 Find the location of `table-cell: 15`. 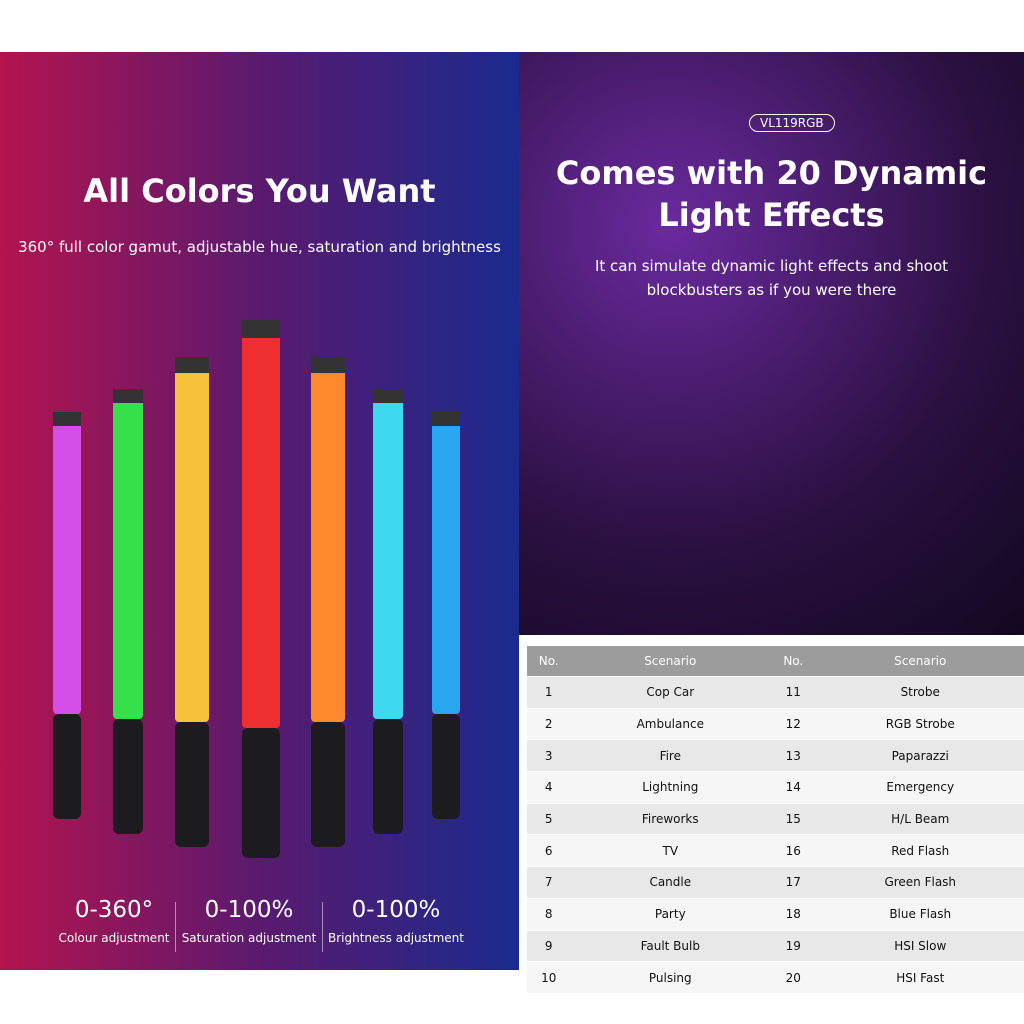

table-cell: 15 is located at coordinates (793, 819).